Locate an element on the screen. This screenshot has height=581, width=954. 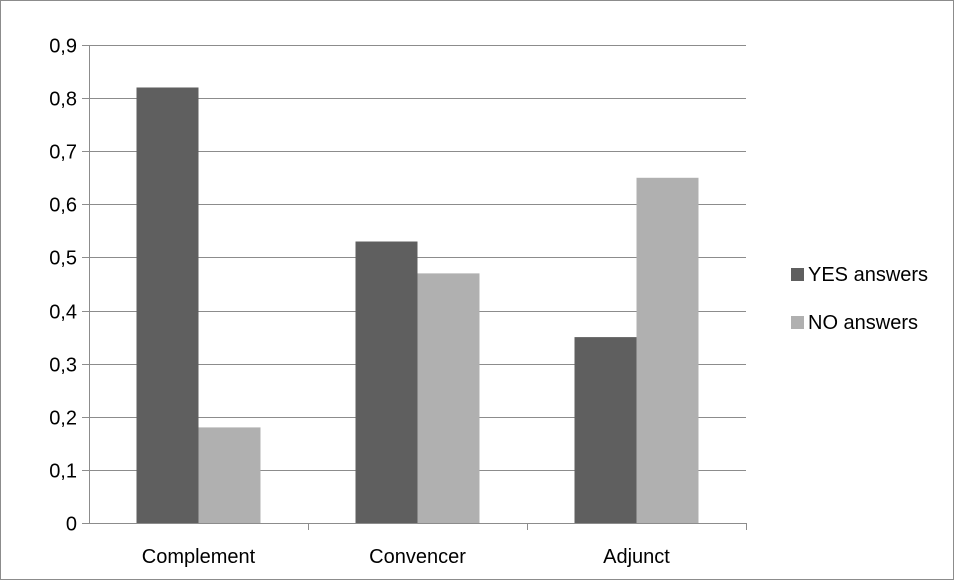
x-category-label: Adjunct is located at coordinates (636, 557).